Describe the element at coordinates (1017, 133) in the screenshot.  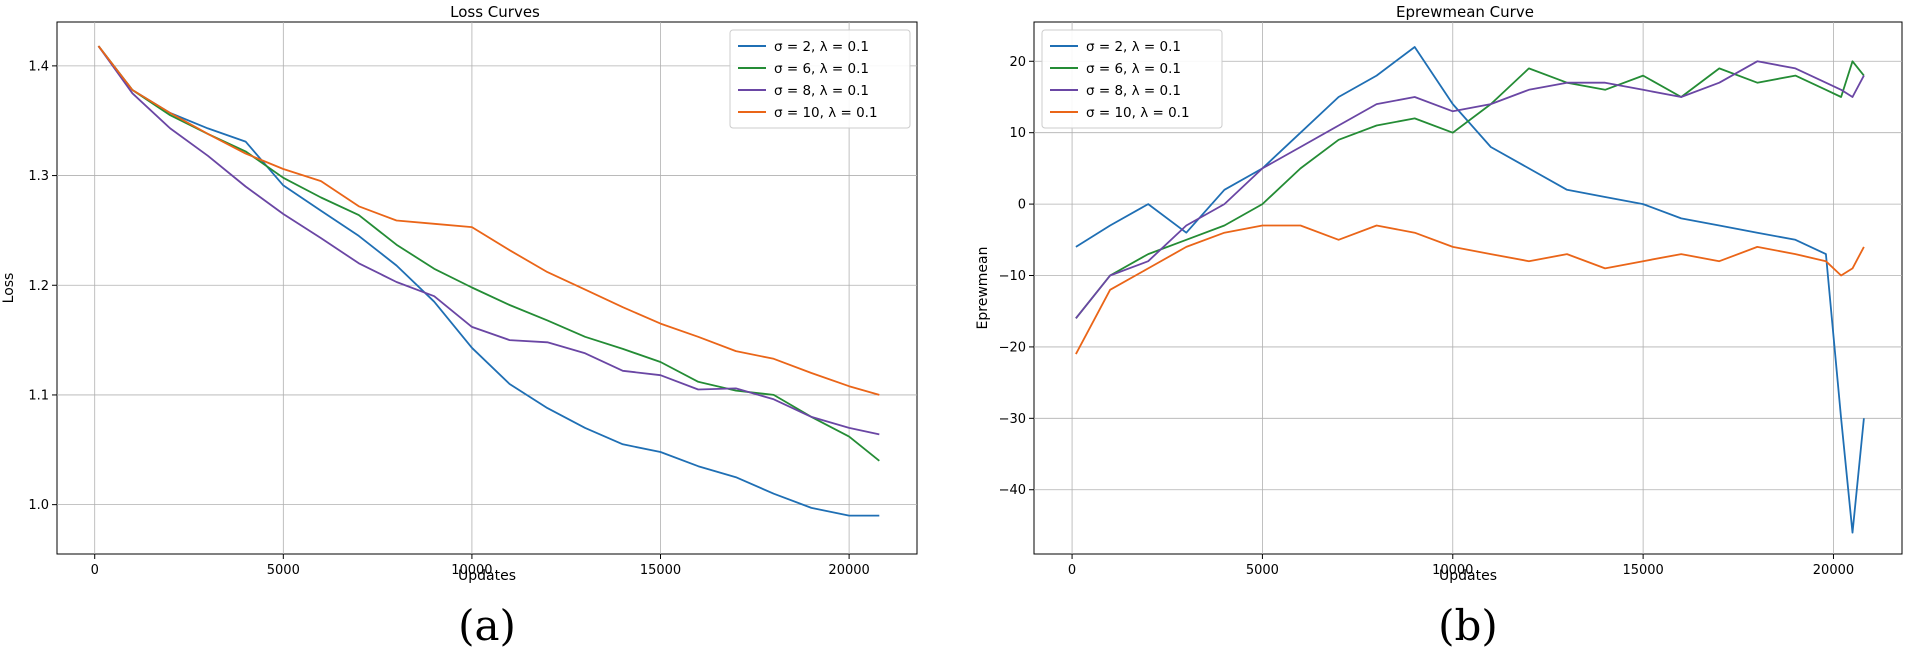
I see `y-tick-label: 10` at that location.